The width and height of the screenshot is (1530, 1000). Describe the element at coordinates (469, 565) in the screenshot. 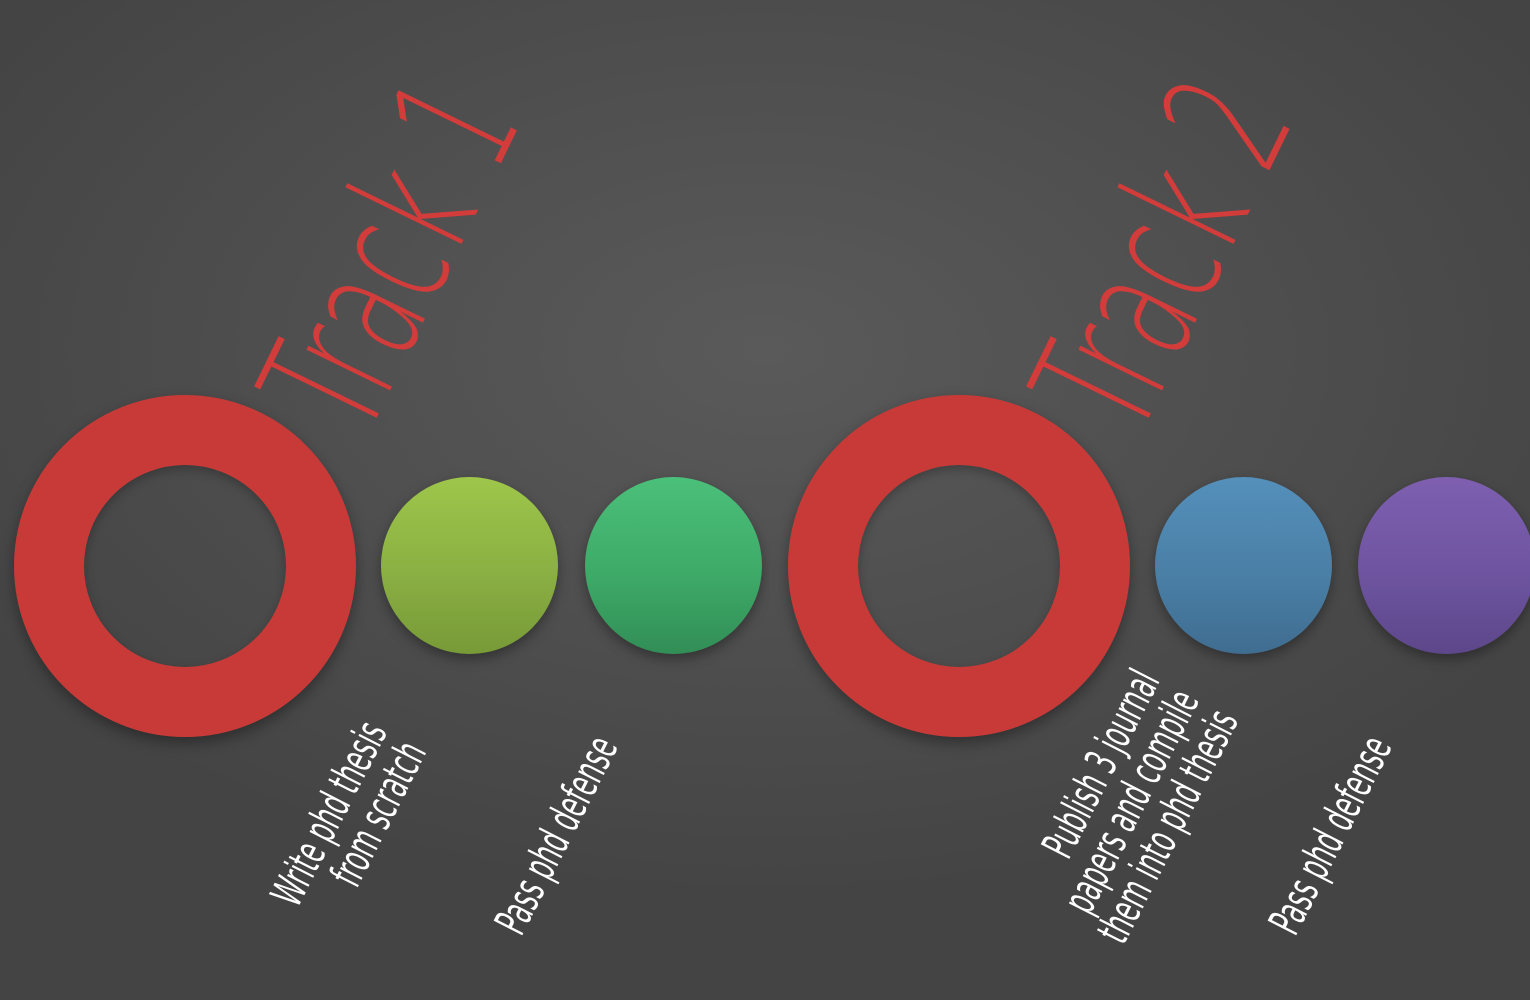

I see `track-1-step-1-circle` at that location.